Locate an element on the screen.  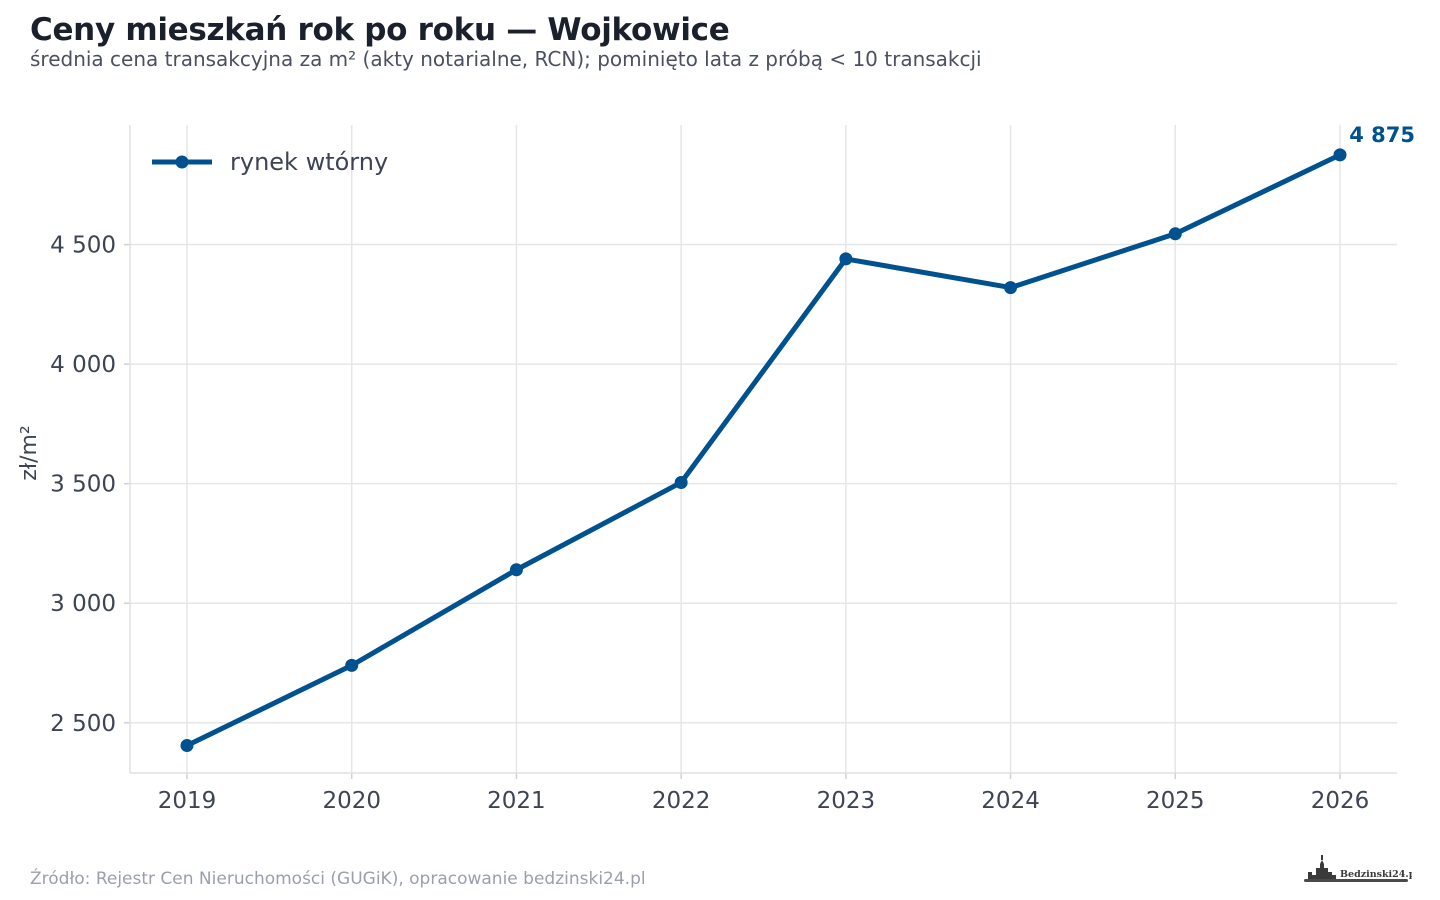
x-tick-label: 2024 is located at coordinates (1010, 801).